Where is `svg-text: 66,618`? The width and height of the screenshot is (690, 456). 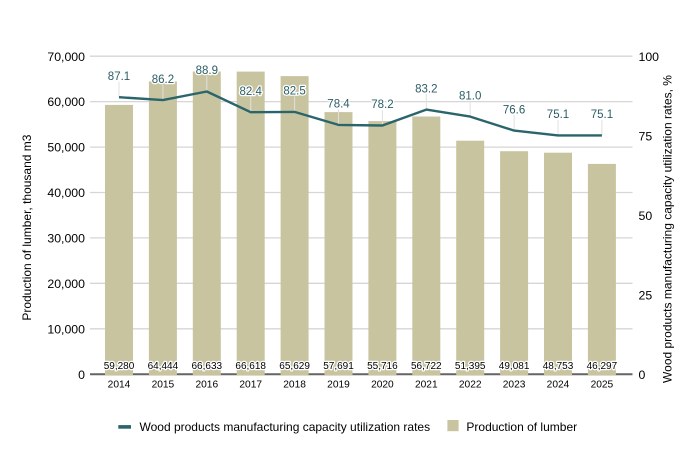
svg-text: 66,618 is located at coordinates (250, 366).